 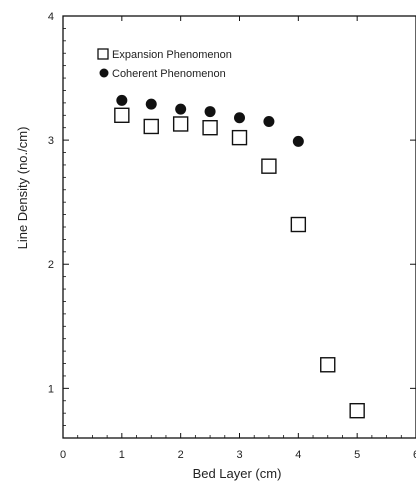 What do you see at coordinates (181, 455) in the screenshot?
I see `x-tick-label: 2` at bounding box center [181, 455].